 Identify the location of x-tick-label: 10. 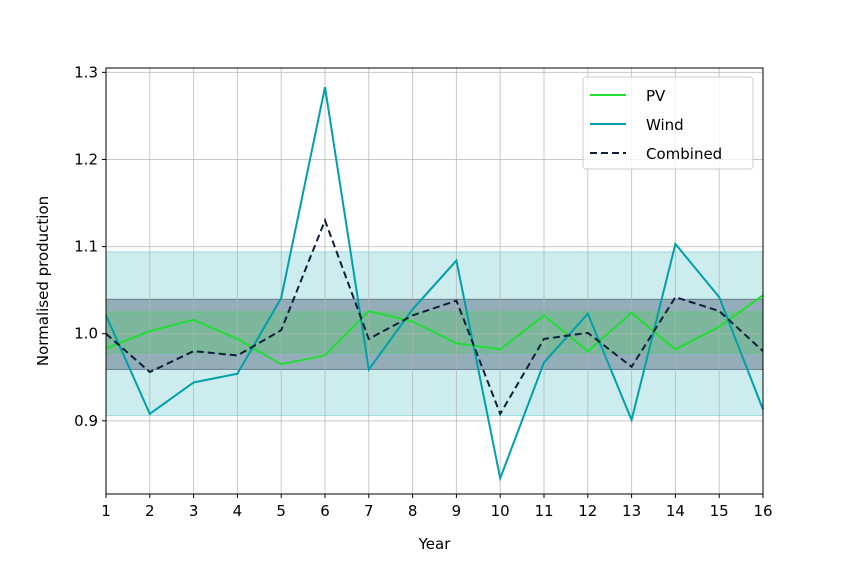
(500, 511).